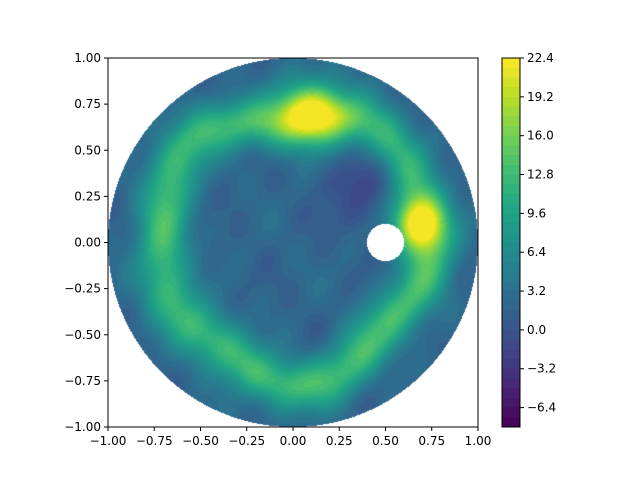 Image resolution: width=640 pixels, height=480 pixels. Describe the element at coordinates (478, 441) in the screenshot. I see `x-tick-label: 1.00` at that location.